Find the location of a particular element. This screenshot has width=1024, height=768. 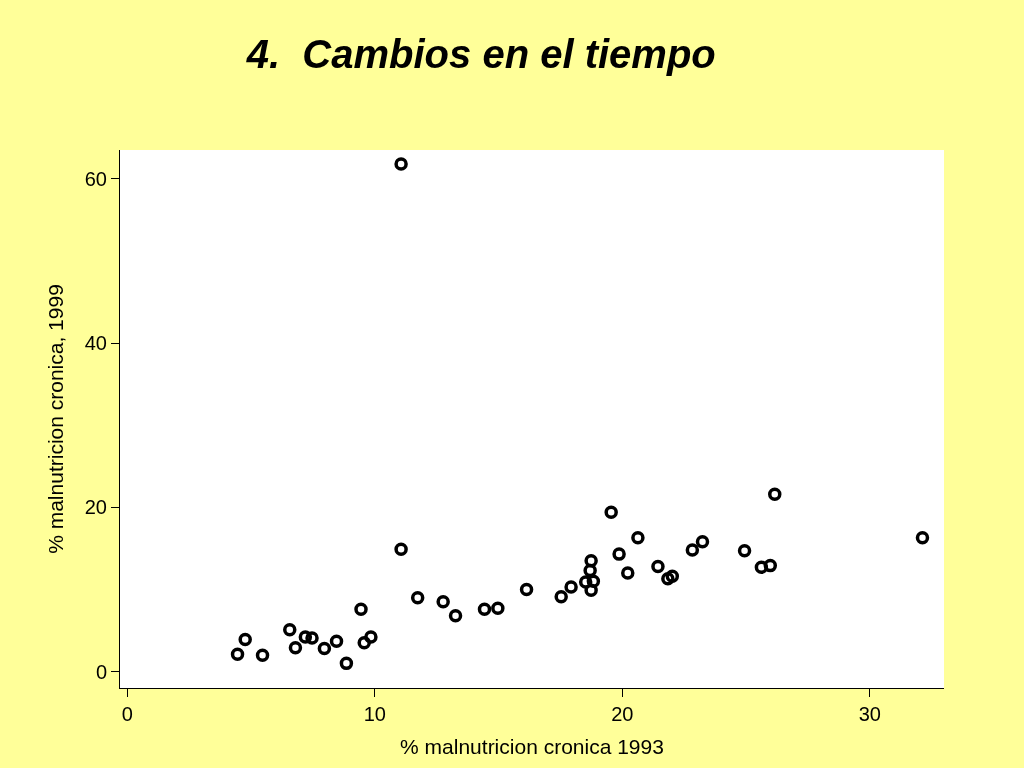

x-tick-label: 20 is located at coordinates (622, 714).